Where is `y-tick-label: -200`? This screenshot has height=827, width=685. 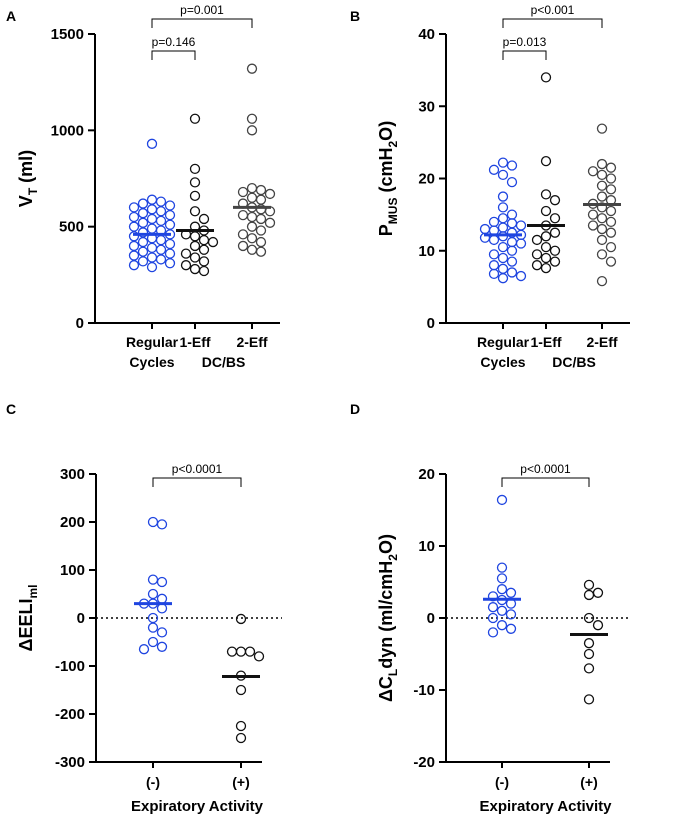 y-tick-label: -200 is located at coordinates (70, 714).